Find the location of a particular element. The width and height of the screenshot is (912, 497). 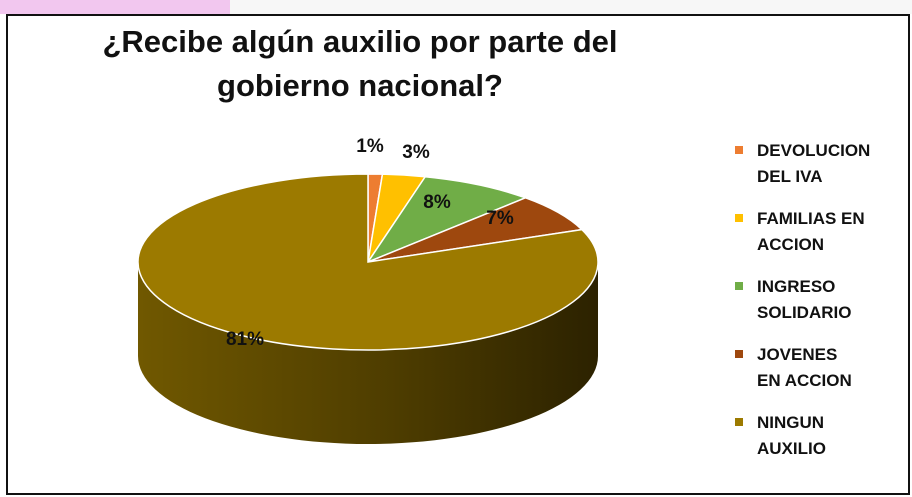

legend-label: INGRESO SOLIDARIO is located at coordinates (804, 299).